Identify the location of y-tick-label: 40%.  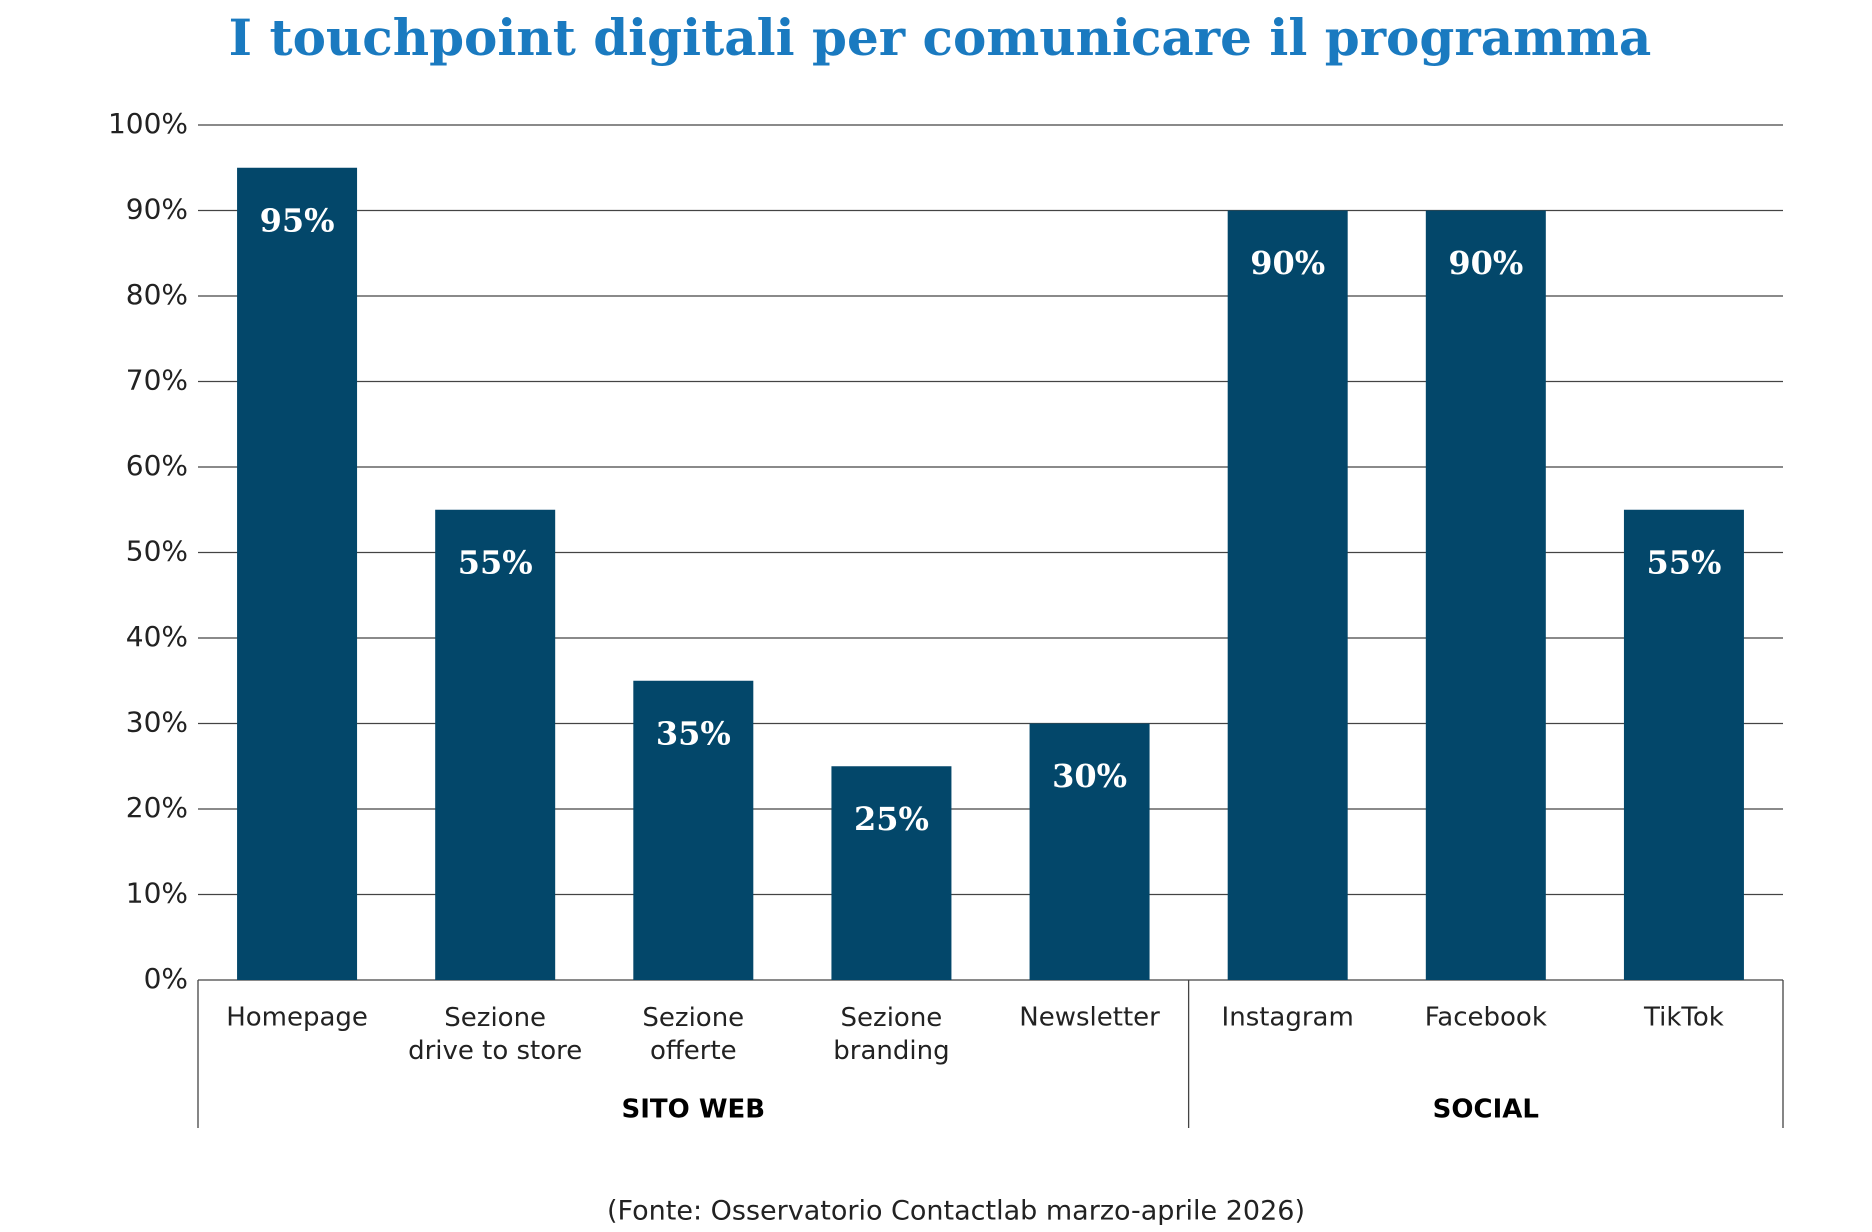
(157, 636).